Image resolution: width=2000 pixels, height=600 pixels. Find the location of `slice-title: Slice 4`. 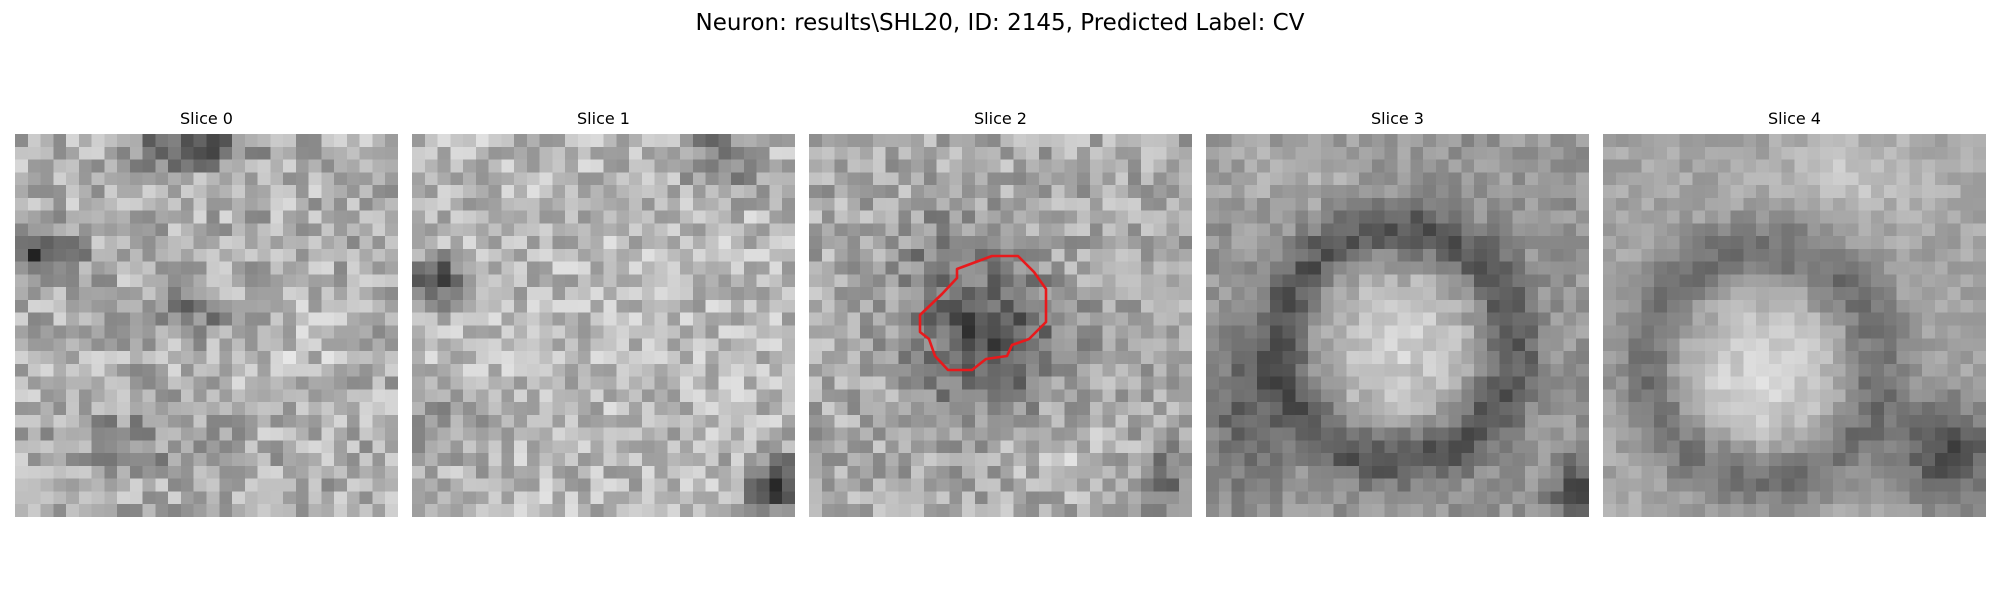

slice-title: Slice 4 is located at coordinates (1794, 118).